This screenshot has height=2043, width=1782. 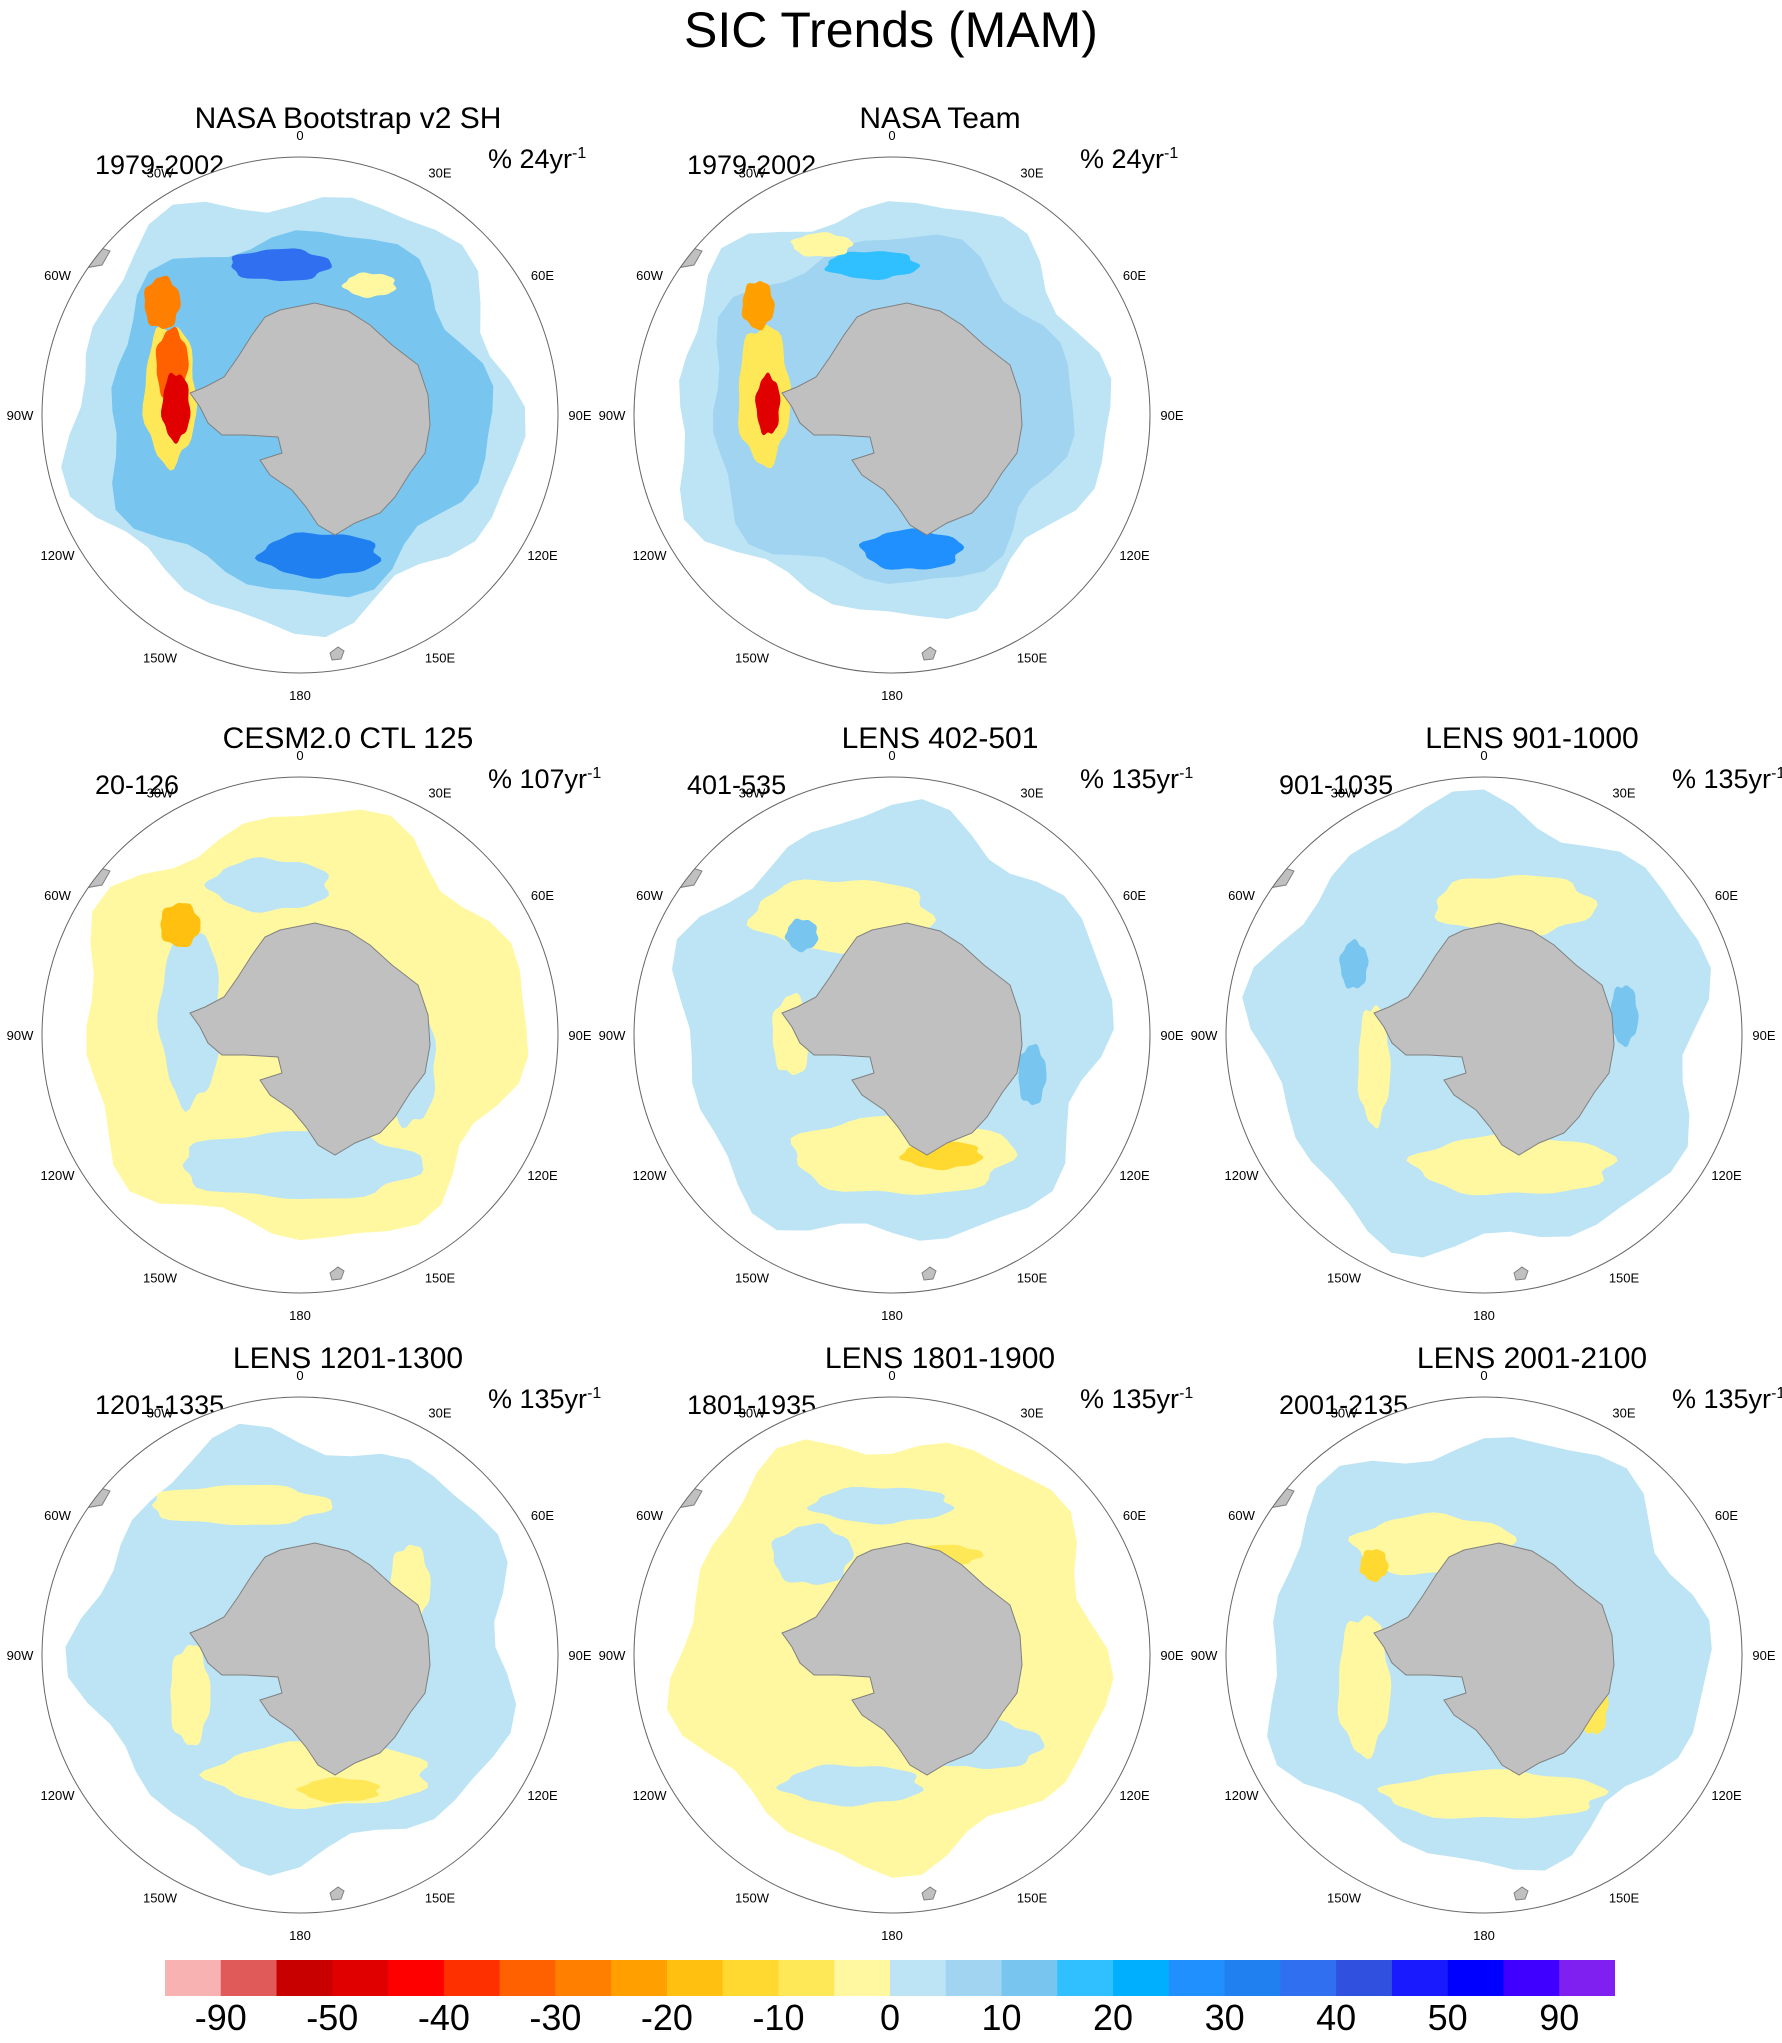 I want to click on panel-years: 901-1035, so click(x=1336, y=785).